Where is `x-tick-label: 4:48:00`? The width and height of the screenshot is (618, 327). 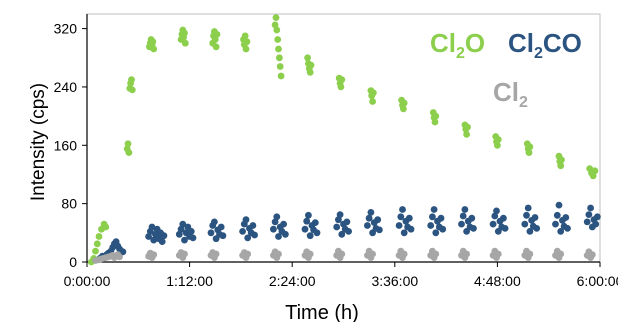 x-tick-label: 4:48:00 is located at coordinates (497, 281).